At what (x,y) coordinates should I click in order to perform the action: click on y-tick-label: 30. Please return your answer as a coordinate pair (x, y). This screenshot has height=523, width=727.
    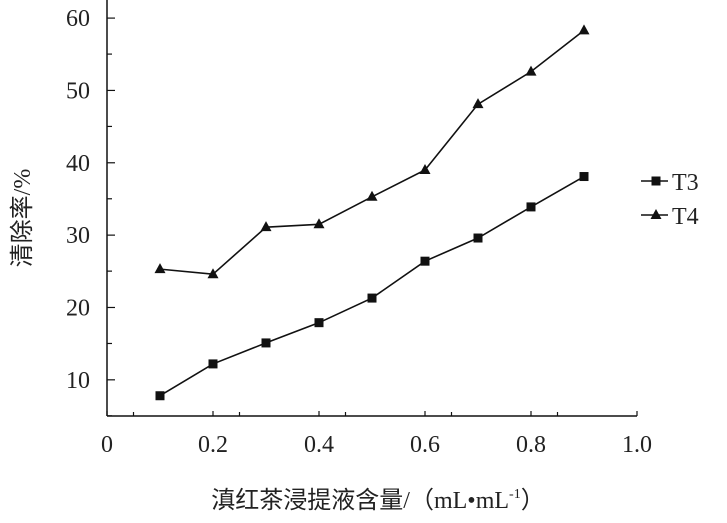
    Looking at the image, I should click on (78, 236).